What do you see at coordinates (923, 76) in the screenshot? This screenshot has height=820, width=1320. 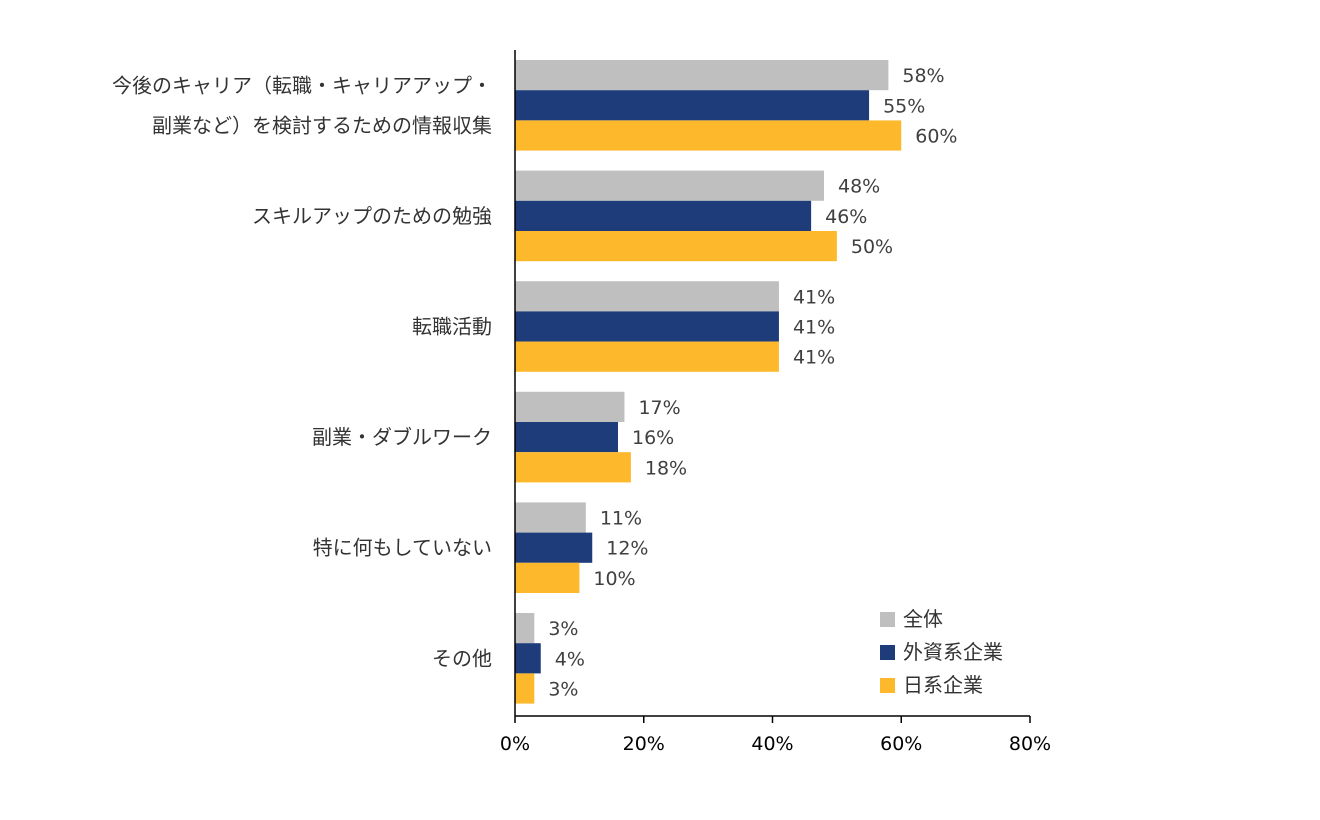 I see `data-label: 58%` at bounding box center [923, 76].